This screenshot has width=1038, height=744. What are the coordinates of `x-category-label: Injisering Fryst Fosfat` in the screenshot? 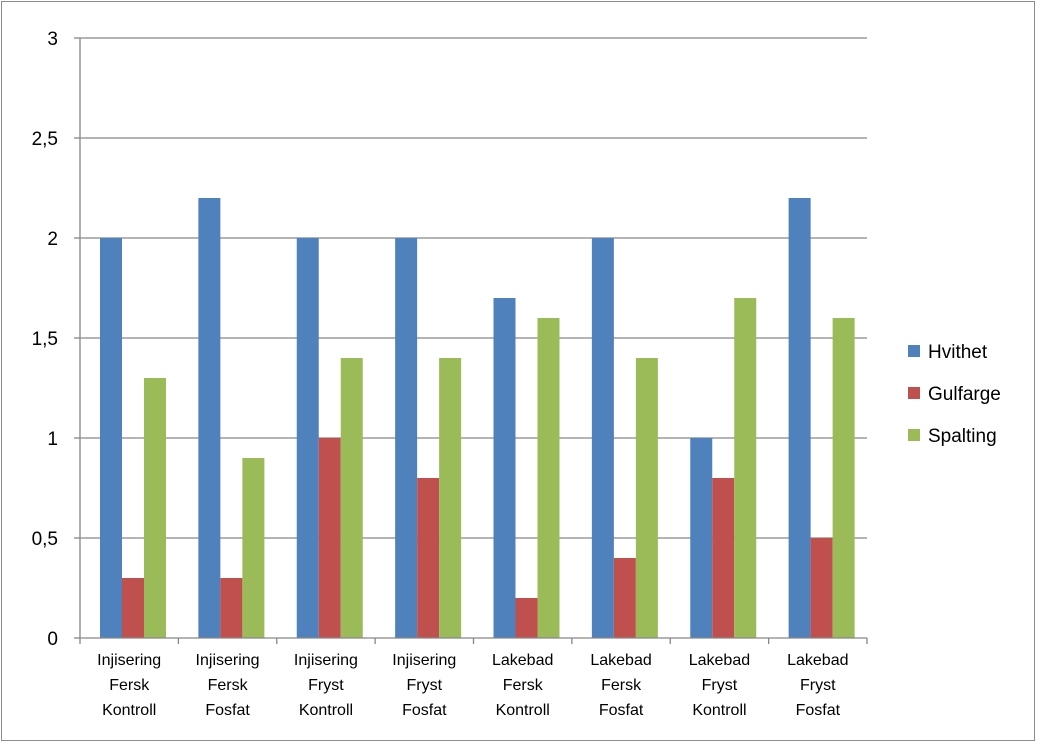 It's located at (424, 685).